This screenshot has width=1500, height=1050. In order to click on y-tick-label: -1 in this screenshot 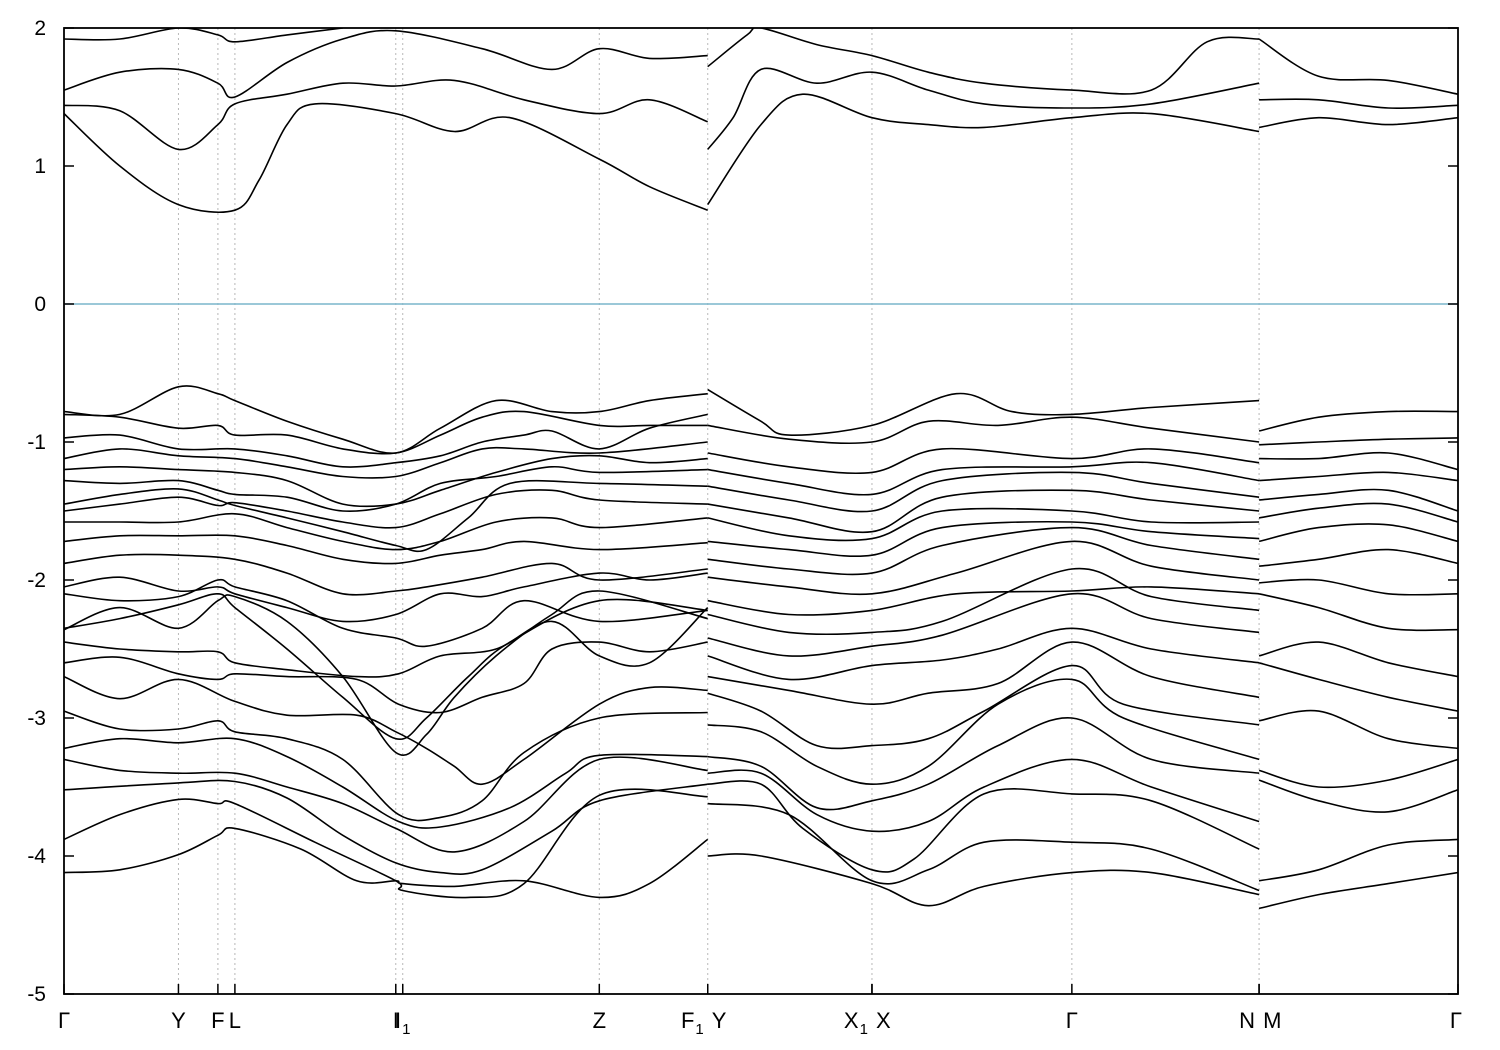, I will do `click(36, 442)`.